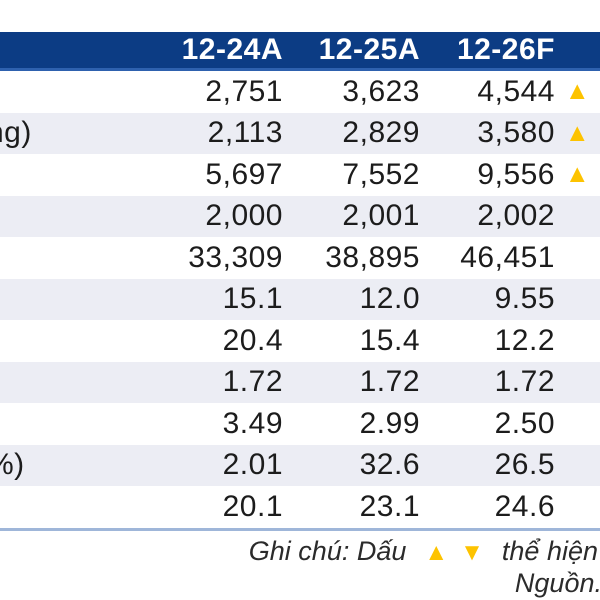 This screenshot has width=600, height=600. Describe the element at coordinates (244, 216) in the screenshot. I see `cell-value: 2,000` at that location.